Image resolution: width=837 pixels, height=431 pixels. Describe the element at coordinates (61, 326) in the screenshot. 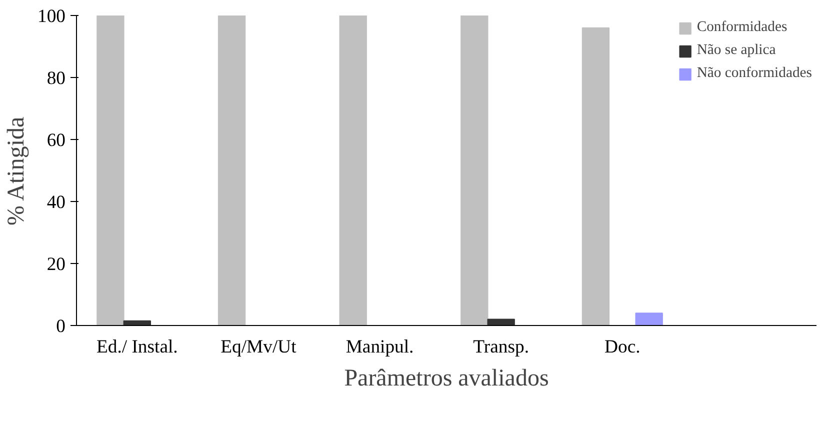

I see `y-tick-label: 0` at that location.